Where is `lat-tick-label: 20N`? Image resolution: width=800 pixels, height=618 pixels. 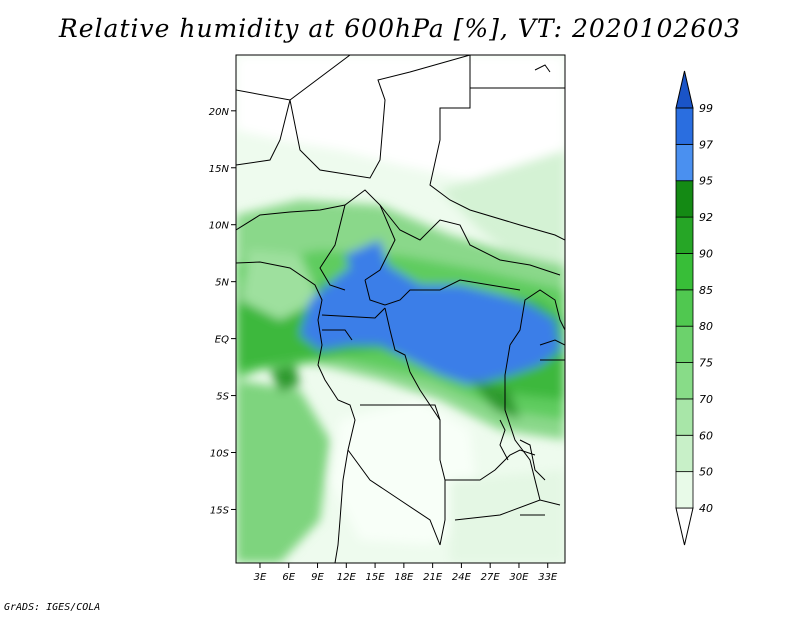
lat-tick-label: 20N is located at coordinates (219, 112).